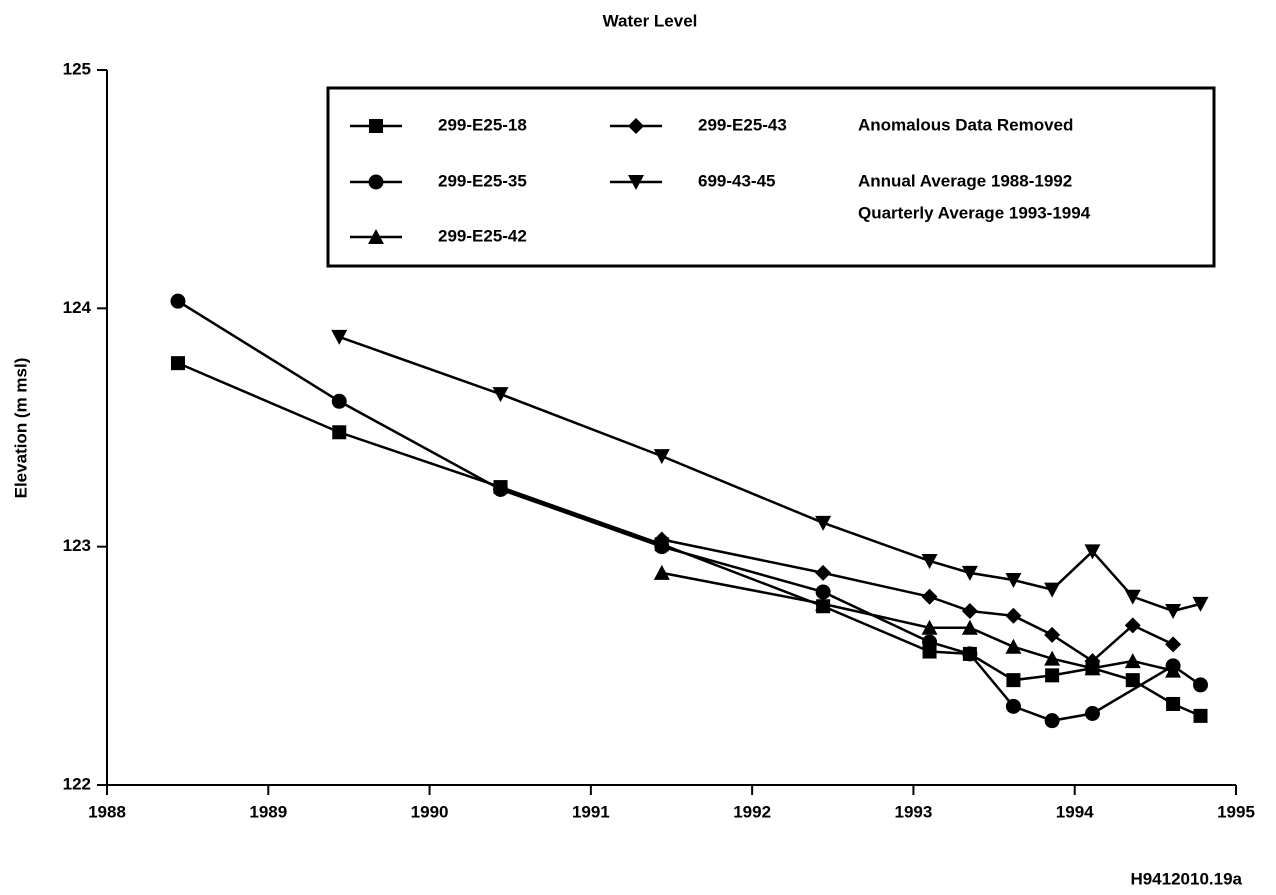 The image size is (1276, 895). What do you see at coordinates (1236, 811) in the screenshot?
I see `x-tick-label: 1995` at bounding box center [1236, 811].